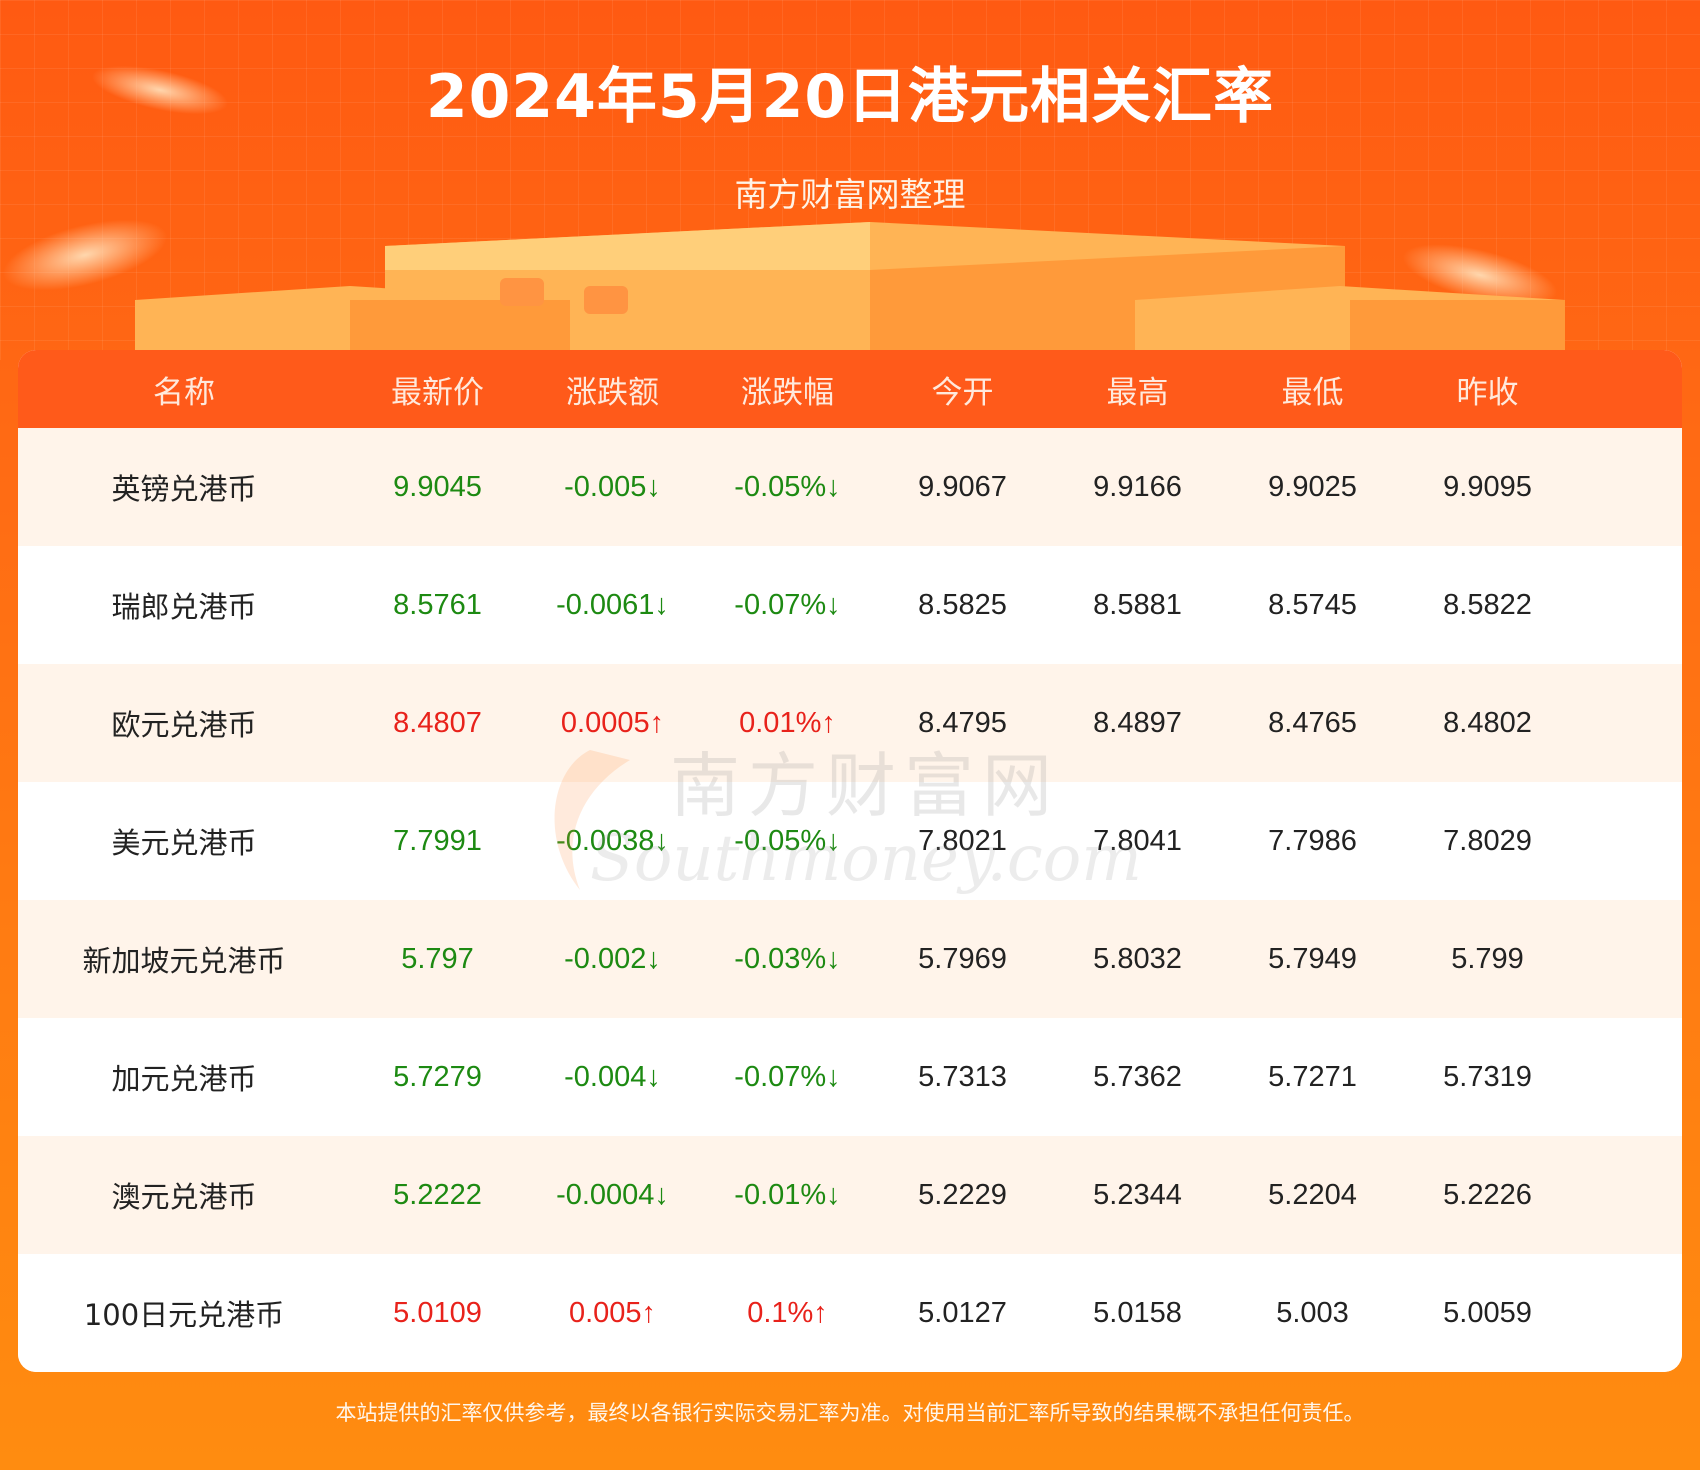 Image resolution: width=1700 pixels, height=1470 pixels. I want to click on prev-close: 5.0059, so click(1487, 1312).